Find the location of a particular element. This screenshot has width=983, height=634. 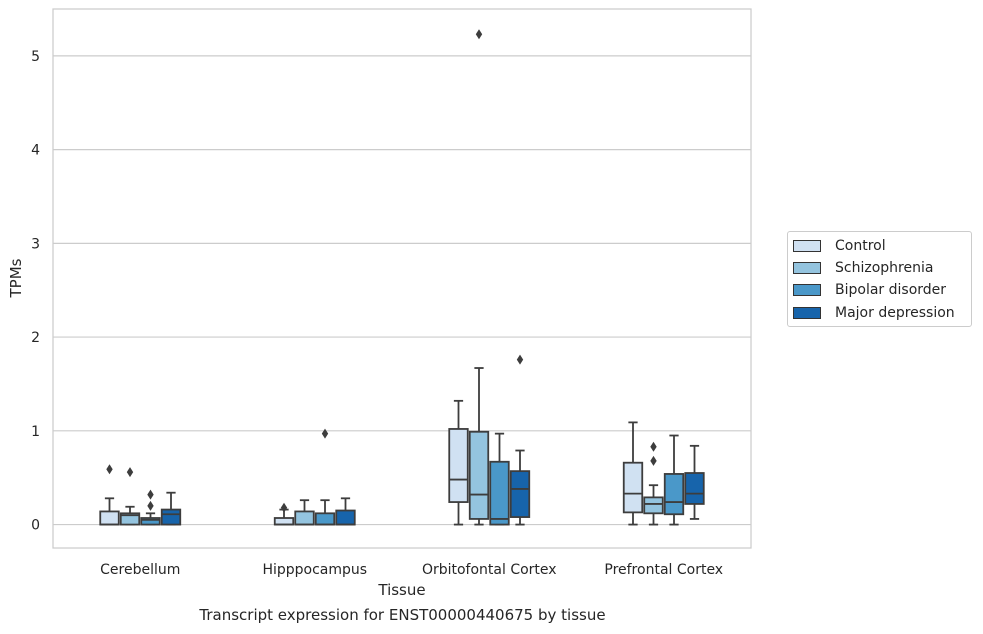

y-tick-5: 5 is located at coordinates (35, 57).